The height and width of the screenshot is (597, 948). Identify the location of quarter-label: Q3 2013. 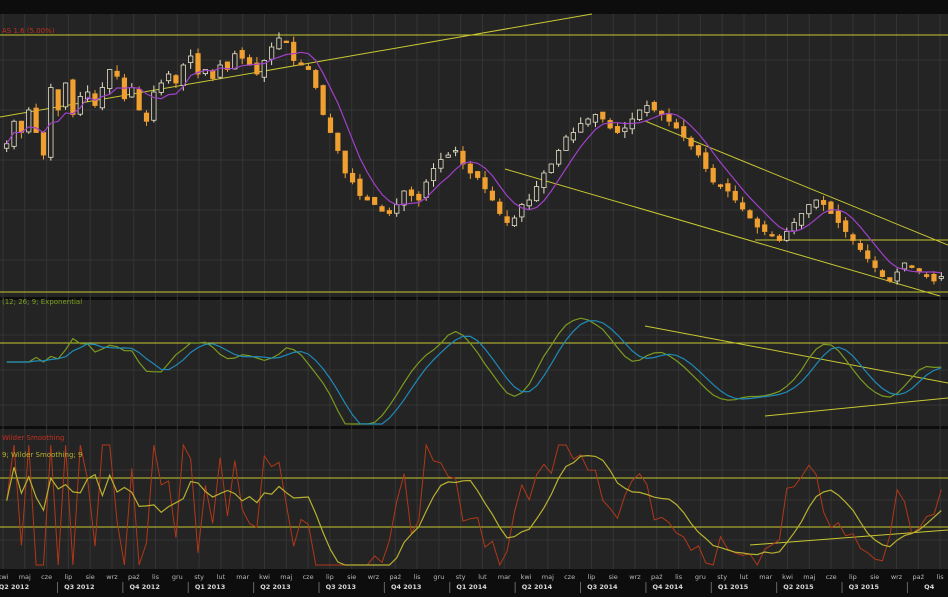
(341, 587).